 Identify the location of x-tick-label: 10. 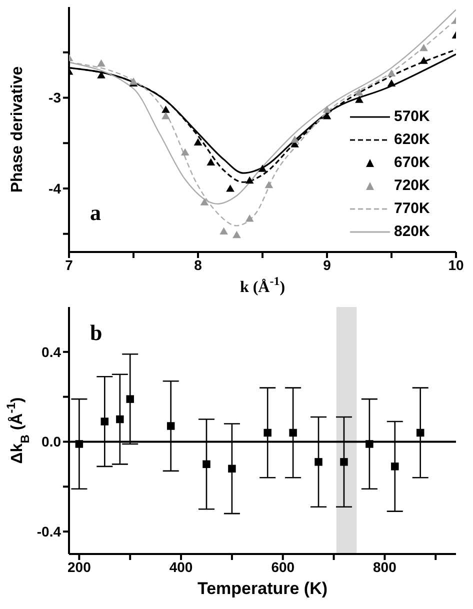
(456, 264).